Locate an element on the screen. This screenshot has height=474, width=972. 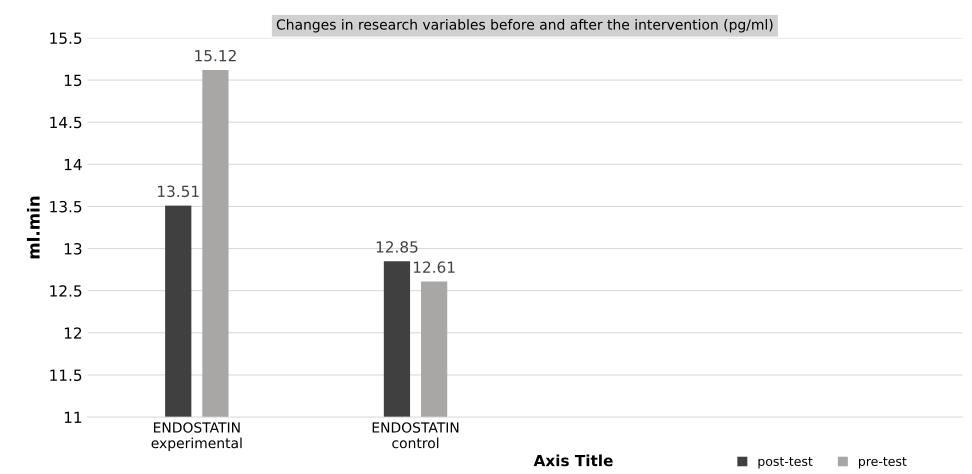
y-tick-label: 12 is located at coordinates (73, 333).